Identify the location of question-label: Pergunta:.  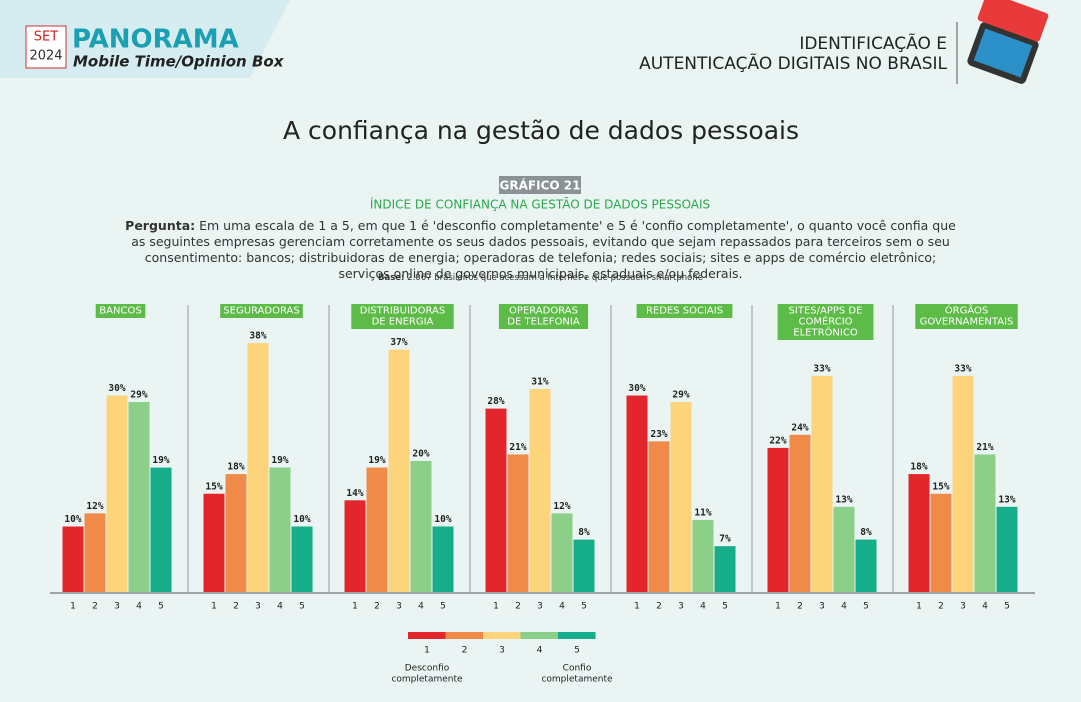
(160, 225).